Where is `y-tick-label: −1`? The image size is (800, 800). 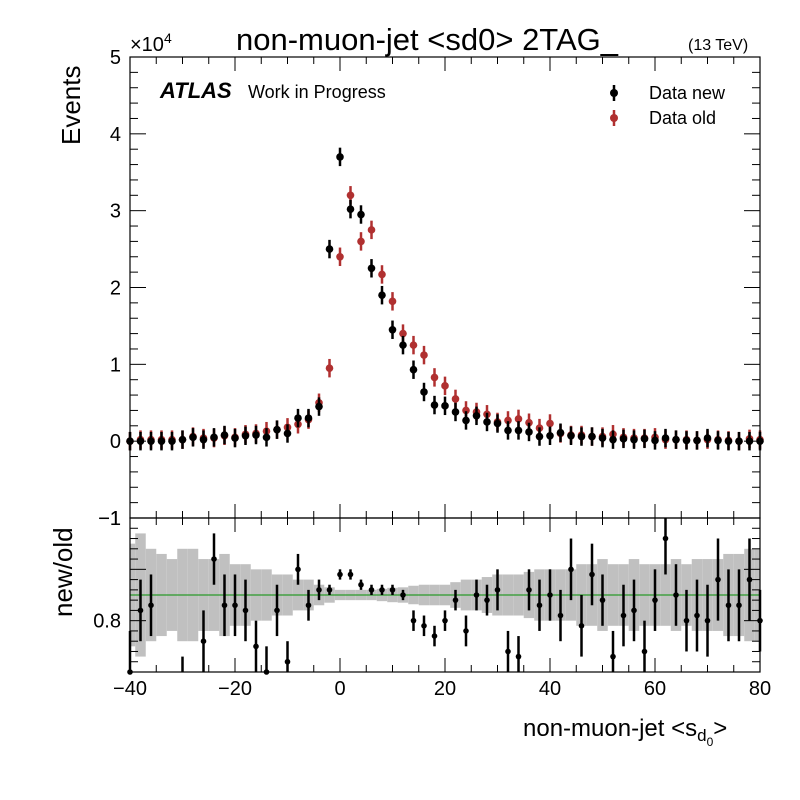
y-tick-label: −1 is located at coordinates (109, 519).